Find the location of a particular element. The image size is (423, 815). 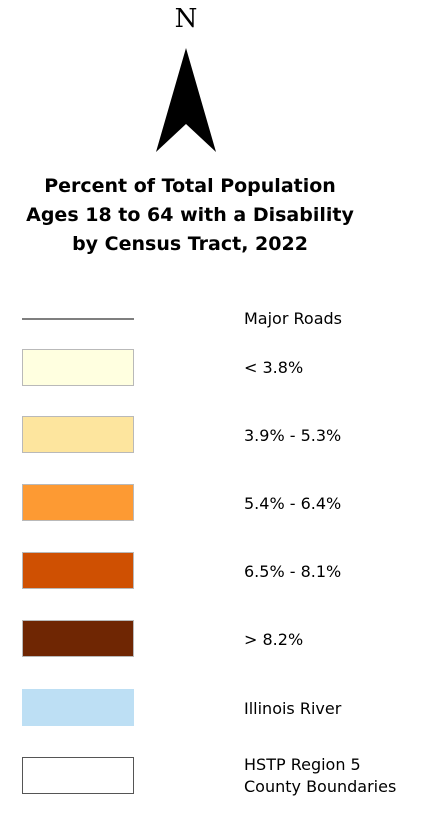

class-1-swatch is located at coordinates (78, 367).